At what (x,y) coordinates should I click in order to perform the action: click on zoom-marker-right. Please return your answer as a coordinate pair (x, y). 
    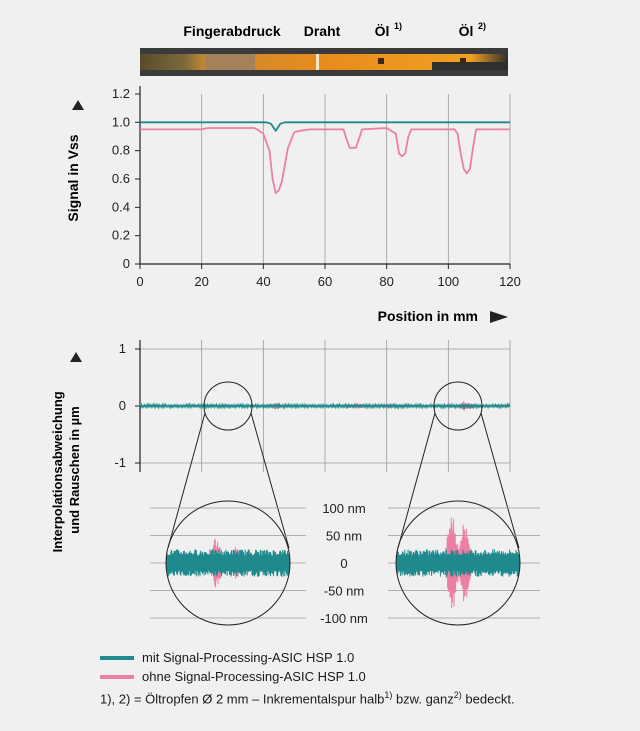
    Looking at the image, I should click on (458, 406).